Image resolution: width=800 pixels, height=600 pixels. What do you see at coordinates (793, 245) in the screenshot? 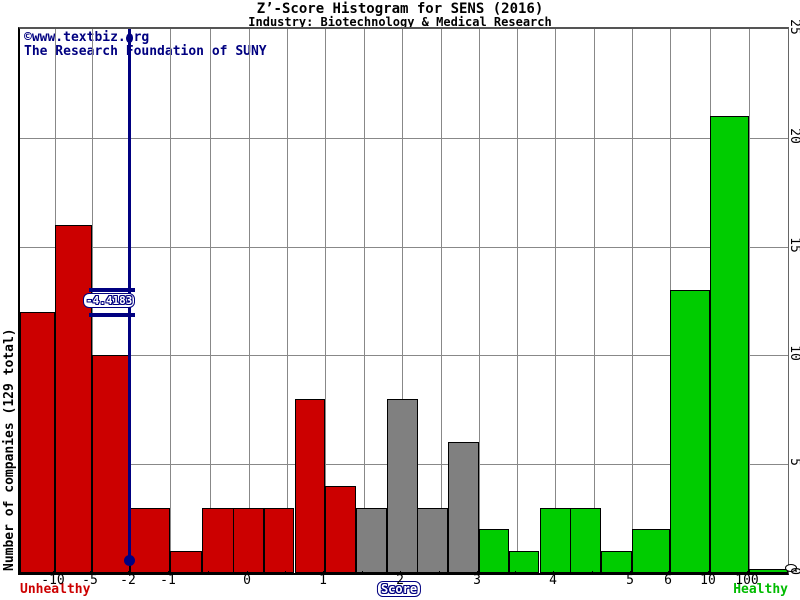
I see `y-tick-label: 15` at bounding box center [793, 245].